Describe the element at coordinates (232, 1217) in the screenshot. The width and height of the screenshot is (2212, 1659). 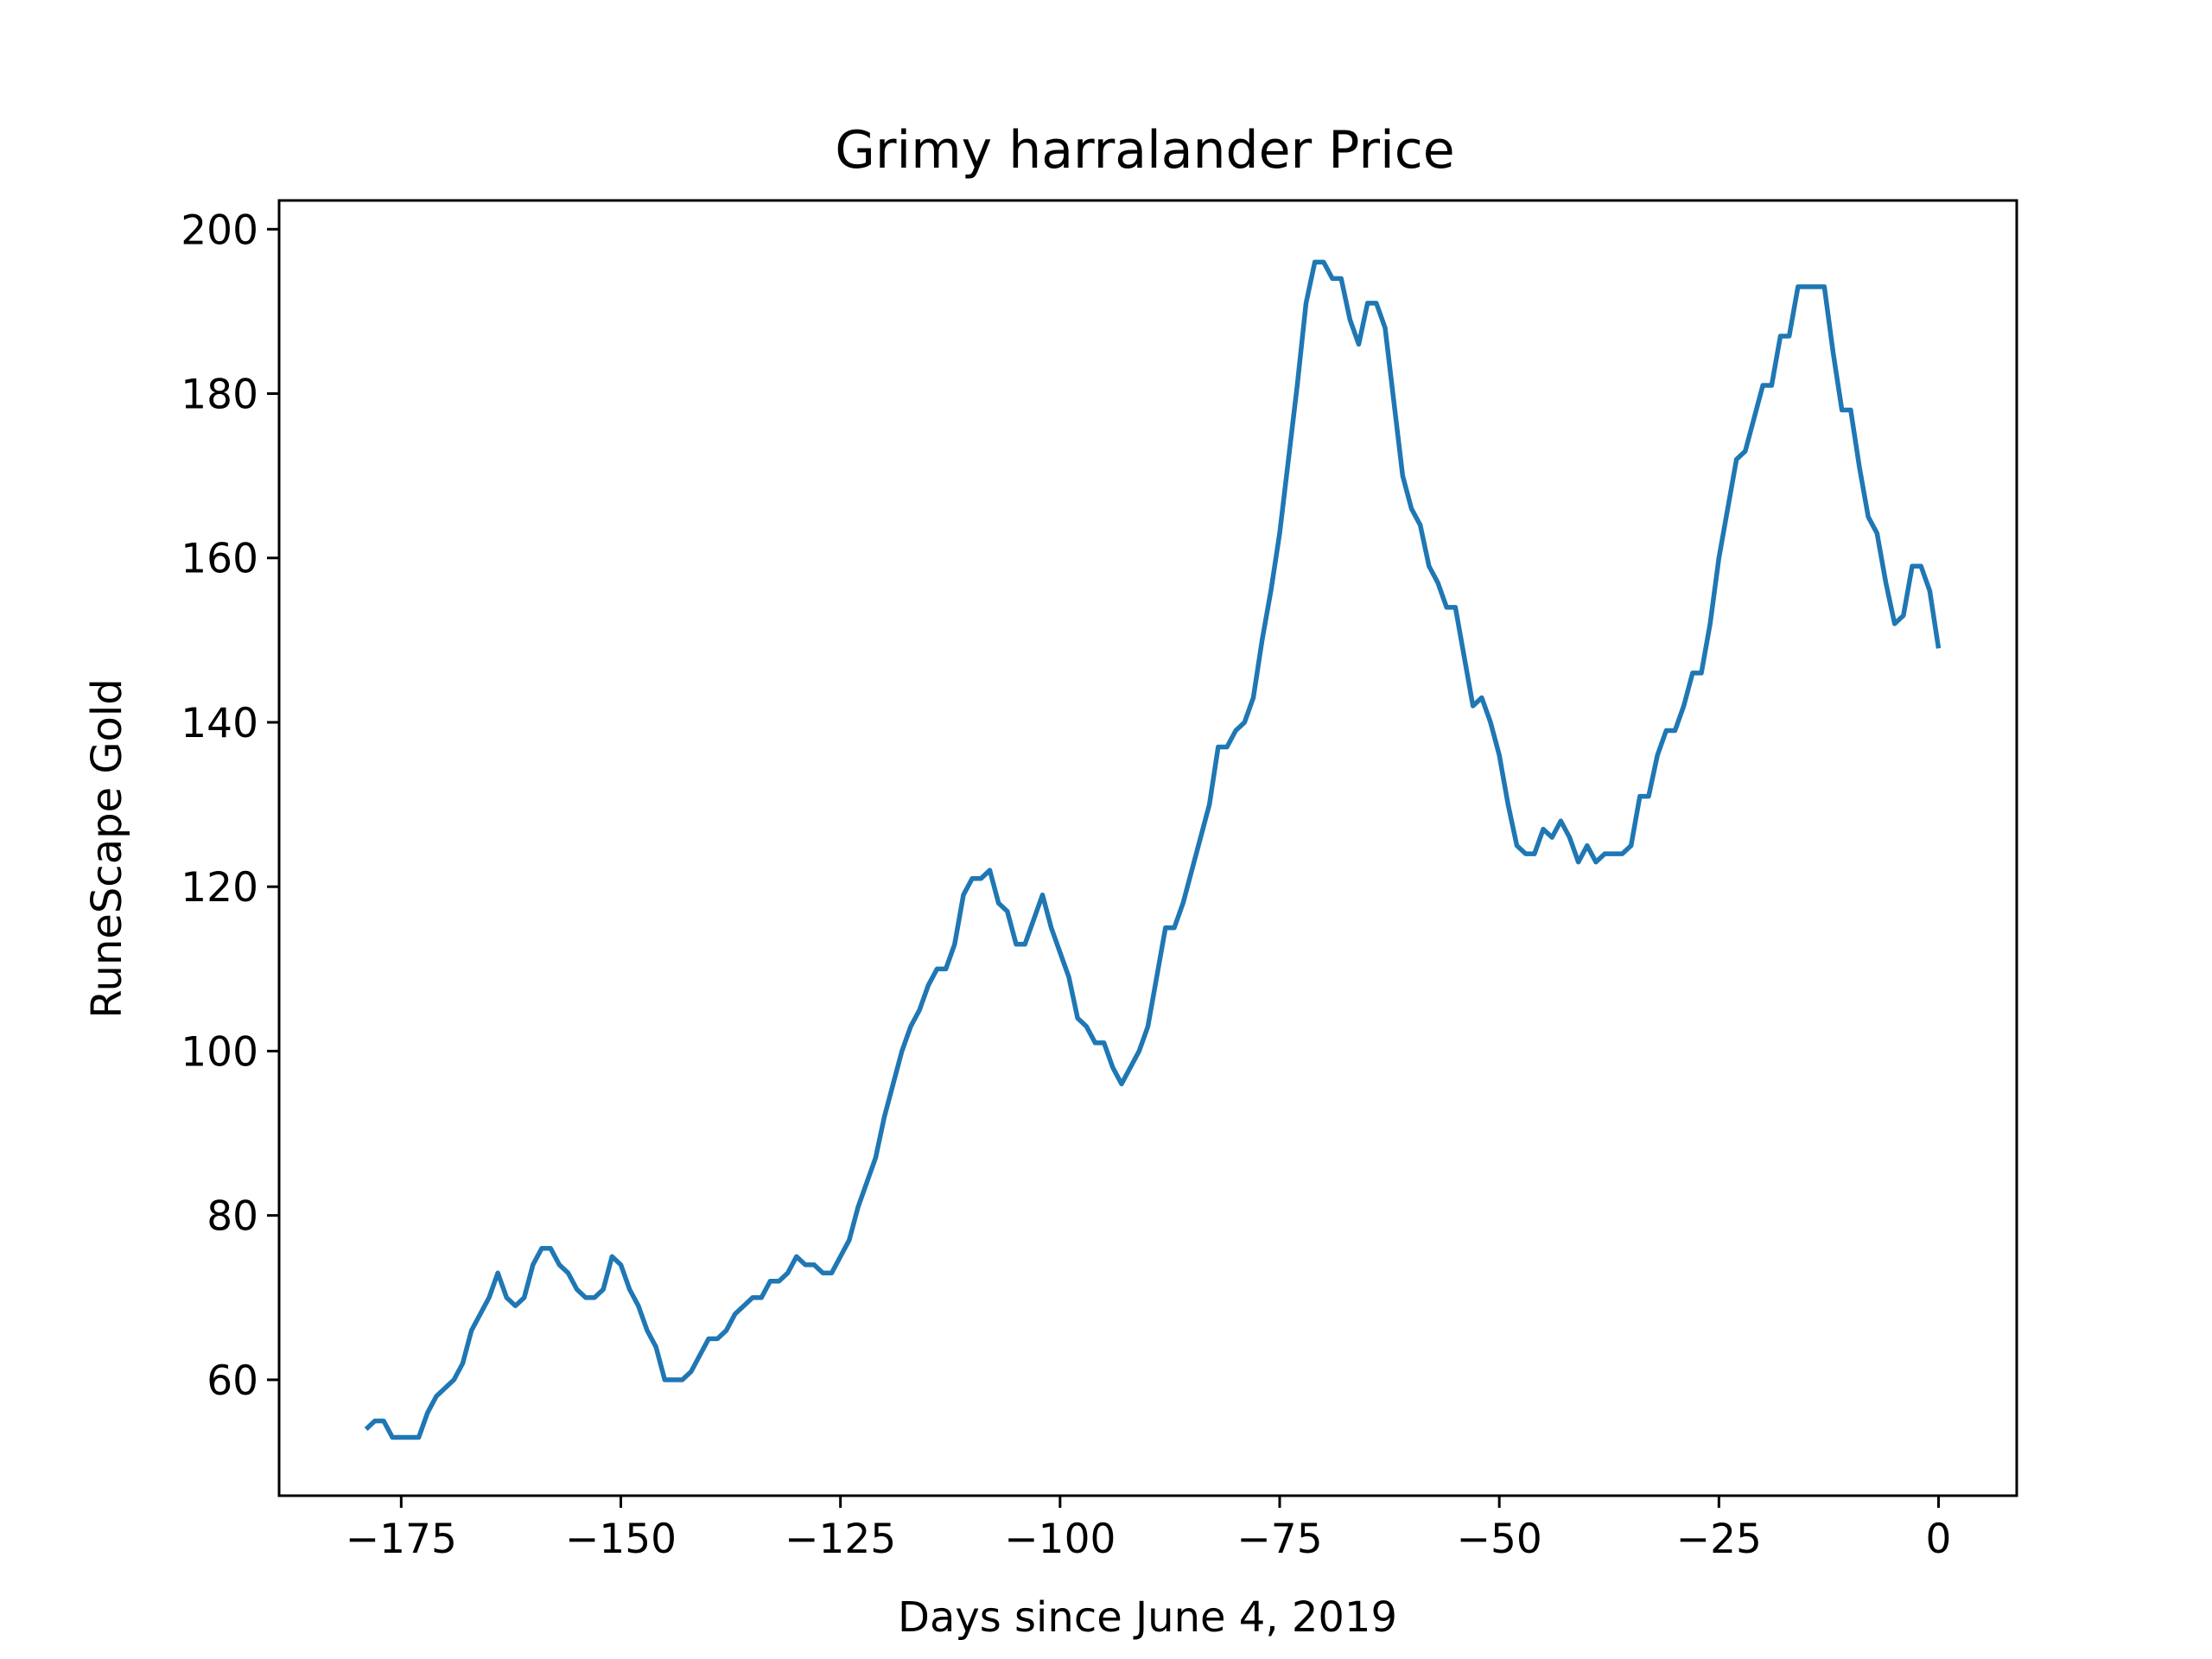
I see `y-tick-label: 80` at that location.